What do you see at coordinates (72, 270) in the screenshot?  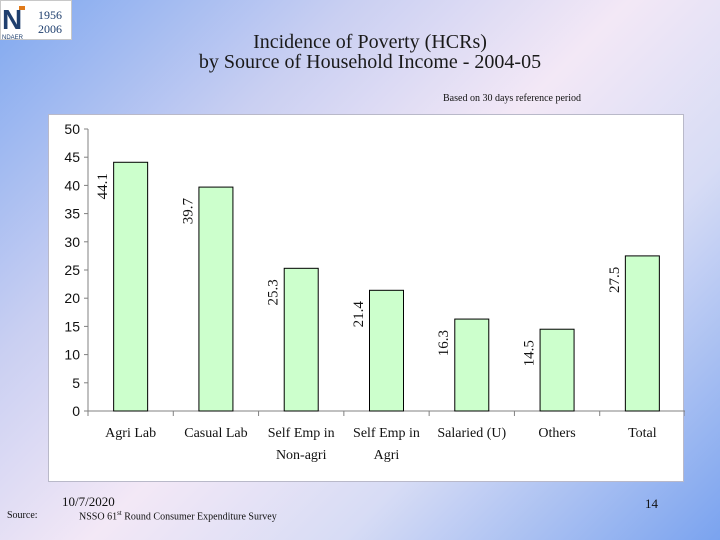 I see `y-tick-label: 25` at bounding box center [72, 270].